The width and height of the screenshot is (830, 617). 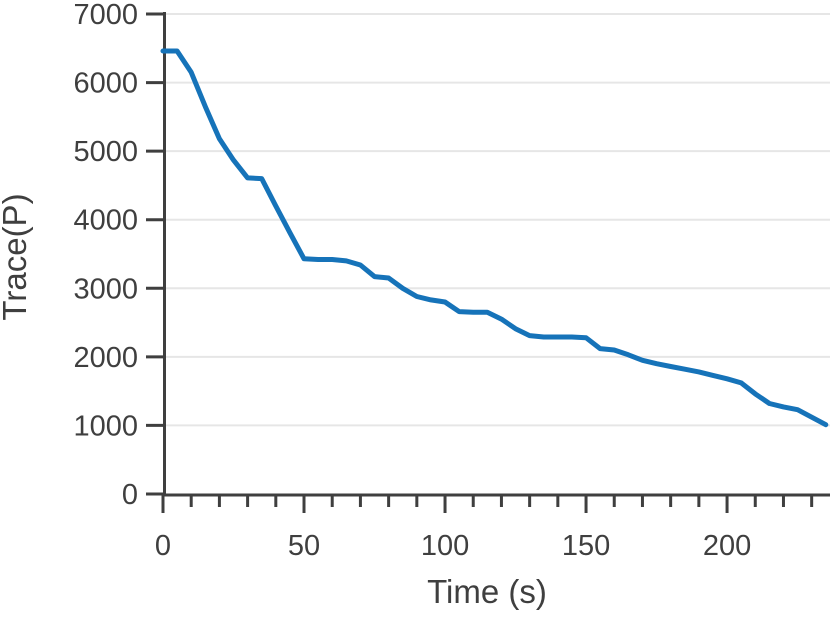 What do you see at coordinates (445, 546) in the screenshot?
I see `x-tick-label: 100` at bounding box center [445, 546].